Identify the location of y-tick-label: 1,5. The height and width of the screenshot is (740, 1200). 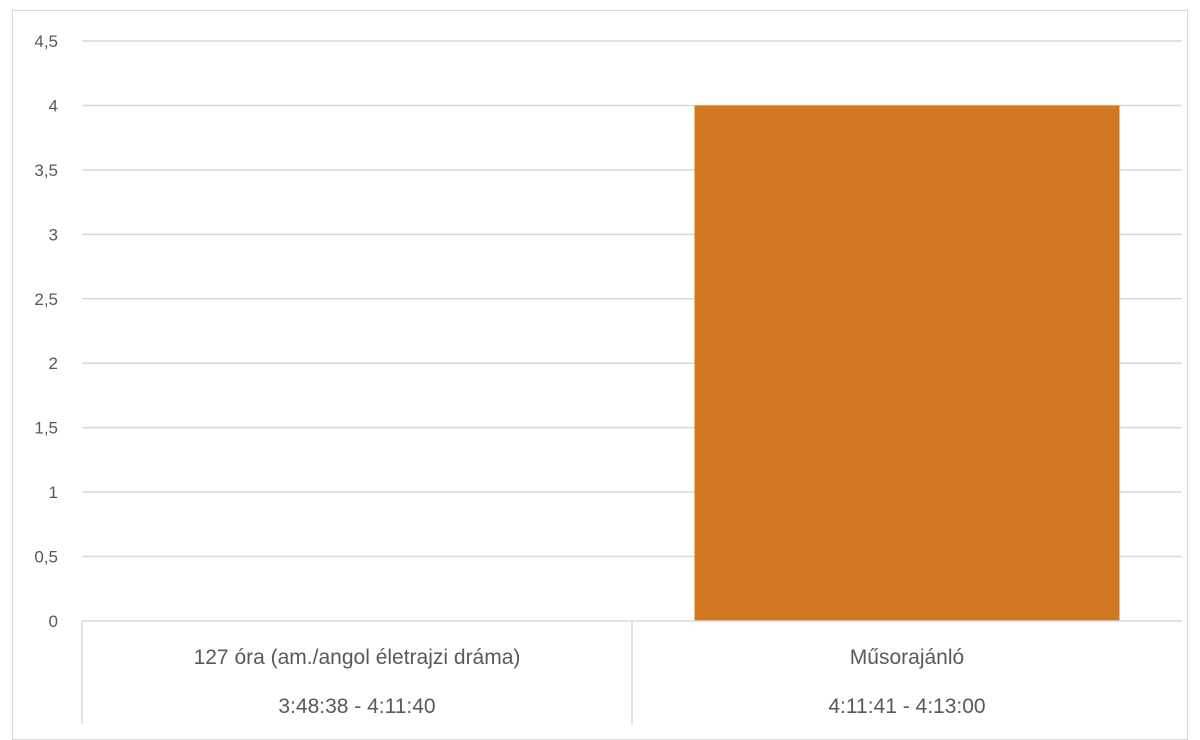
(46, 428).